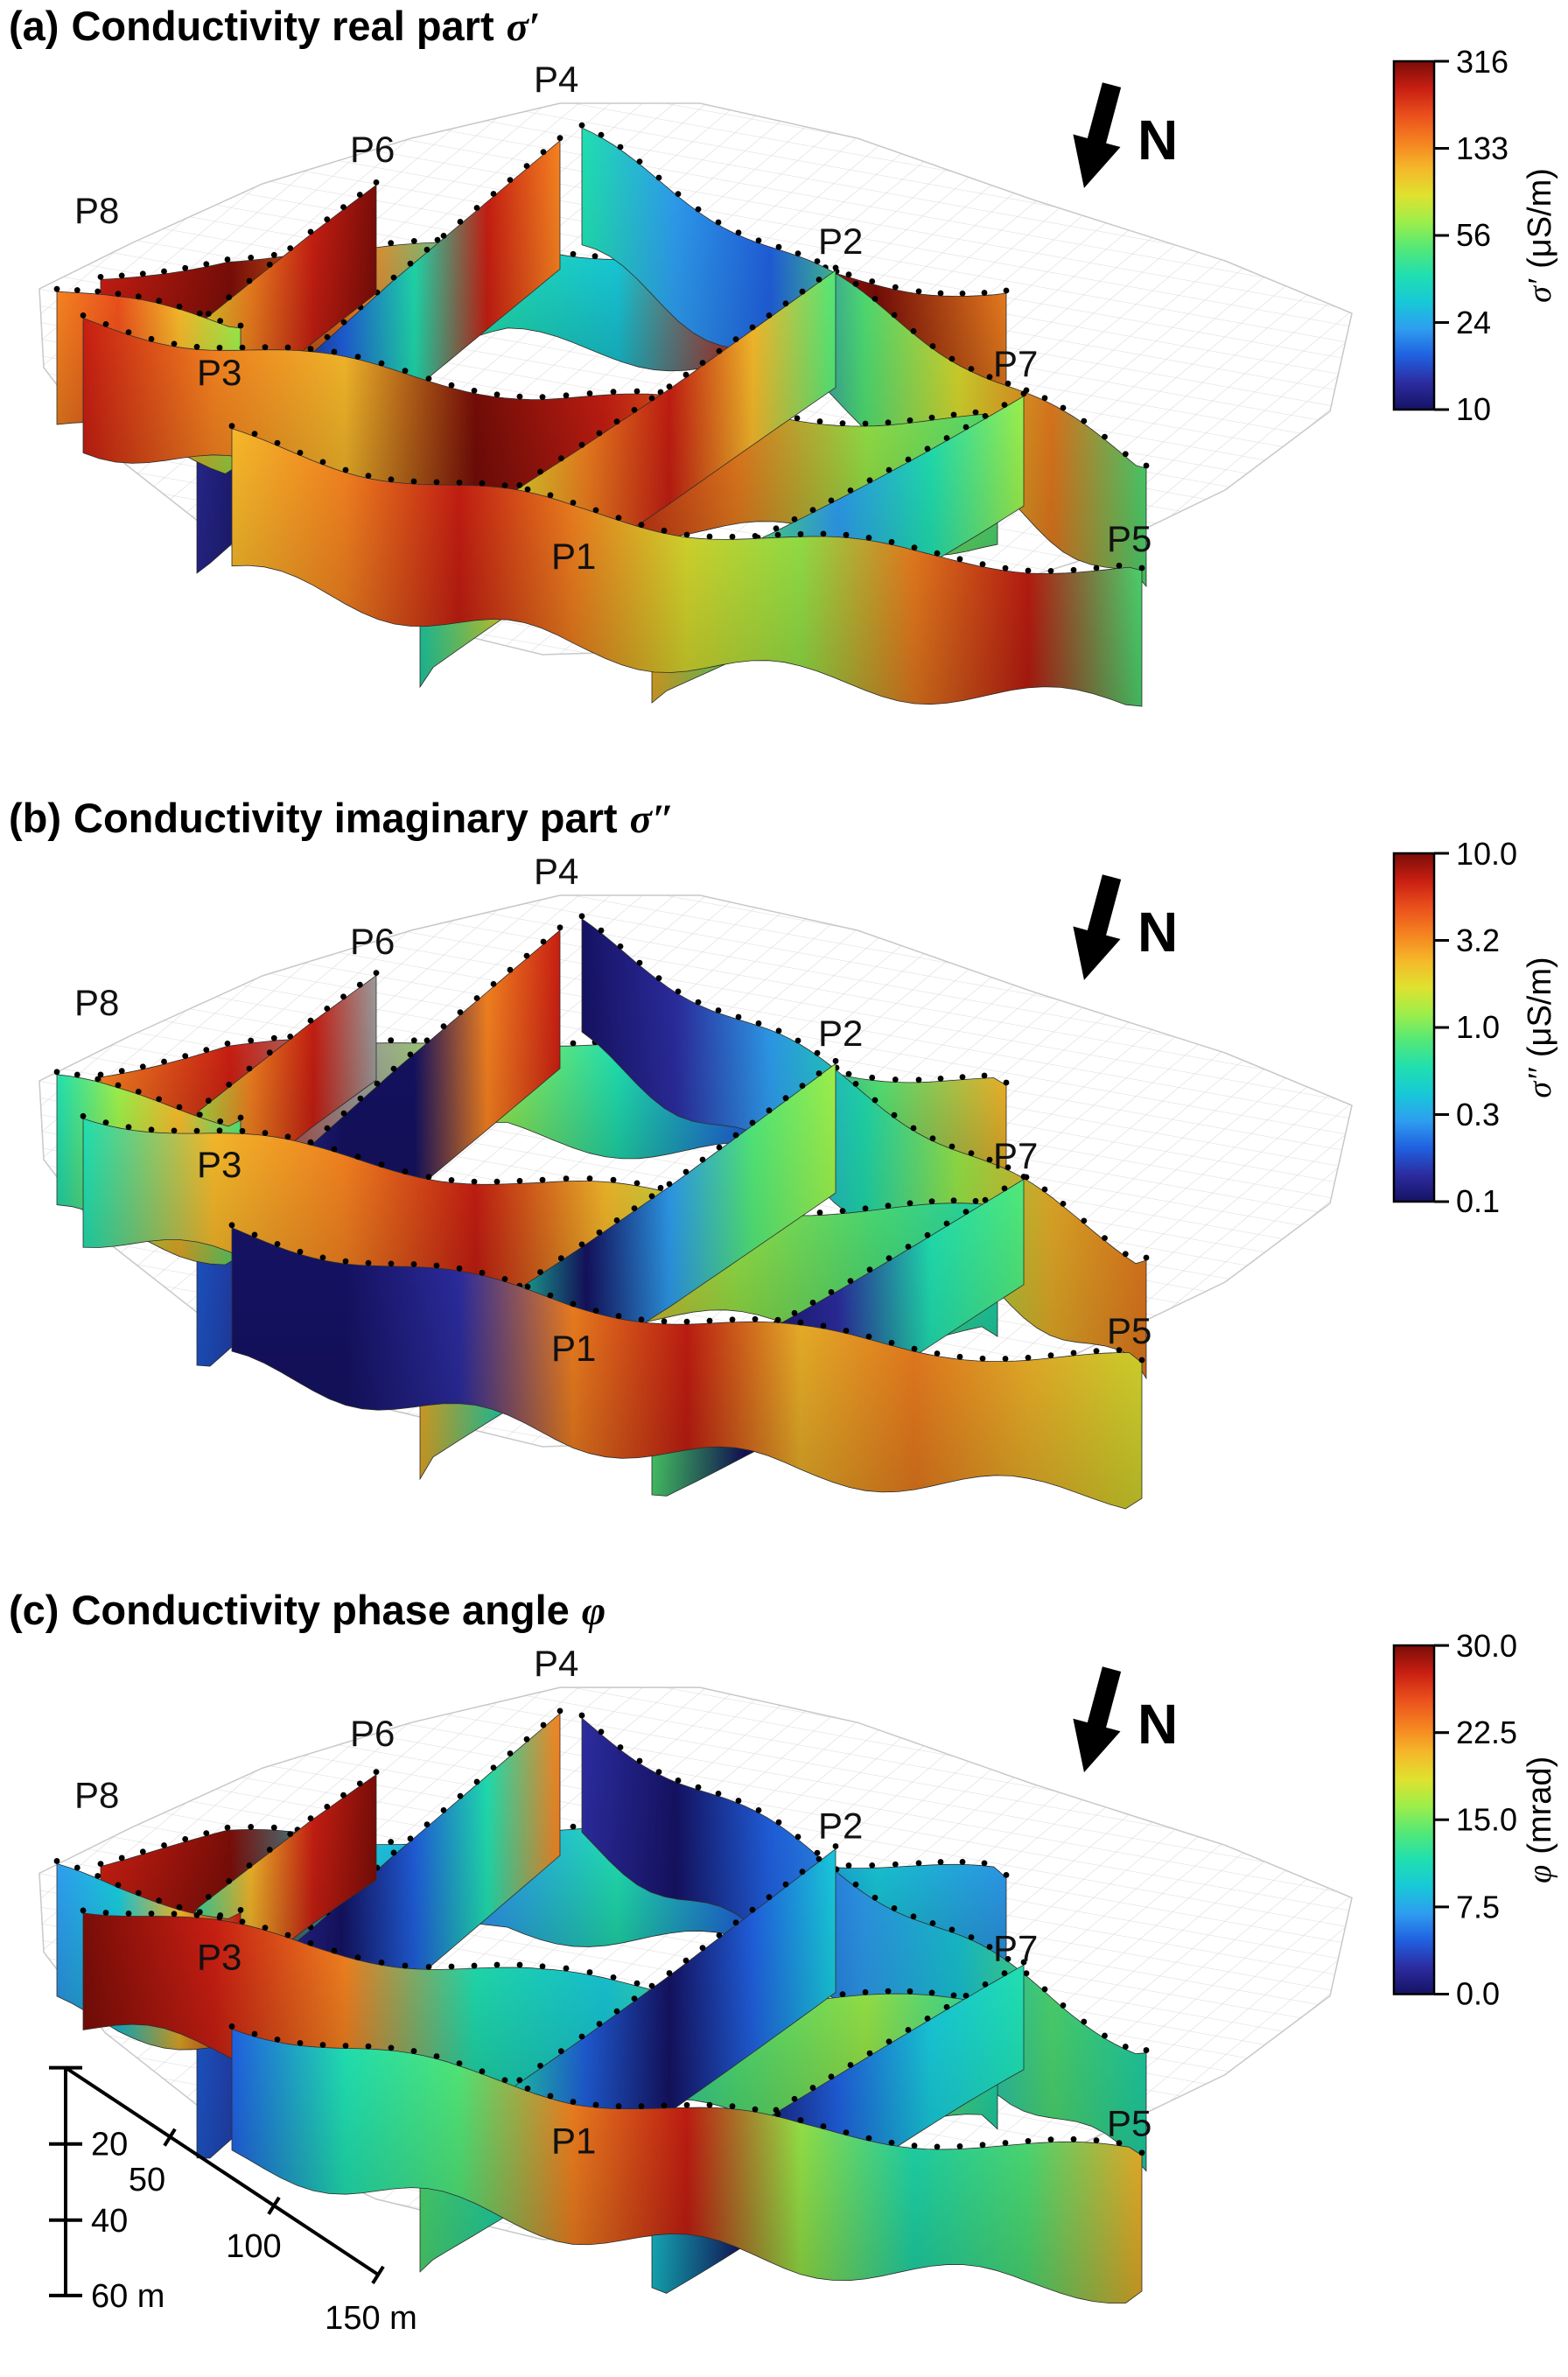  Describe the element at coordinates (840, 241) in the screenshot. I see `profile-label-P2: P2` at that location.